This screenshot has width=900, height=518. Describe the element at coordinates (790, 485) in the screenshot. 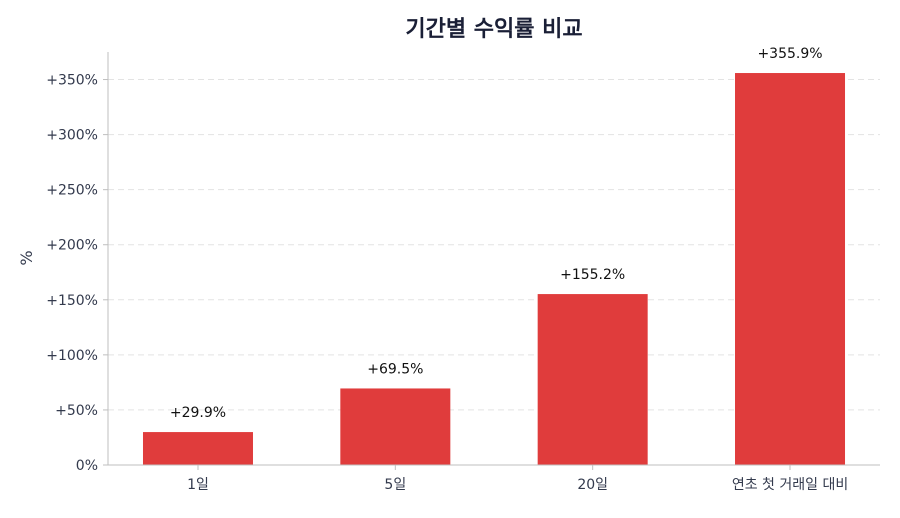

I see `x-tick-label: 연초 첫 거래일 대비` at that location.